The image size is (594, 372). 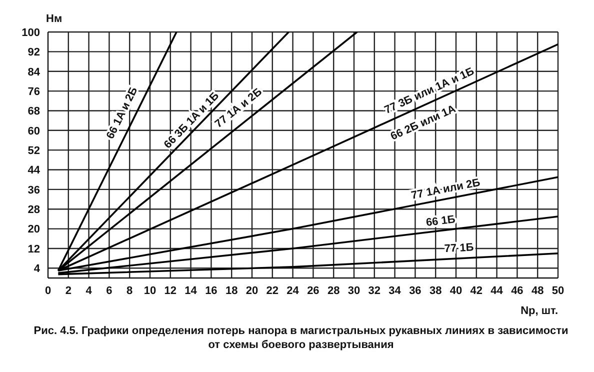 What do you see at coordinates (354, 290) in the screenshot?
I see `x-tick-label: 30` at bounding box center [354, 290].